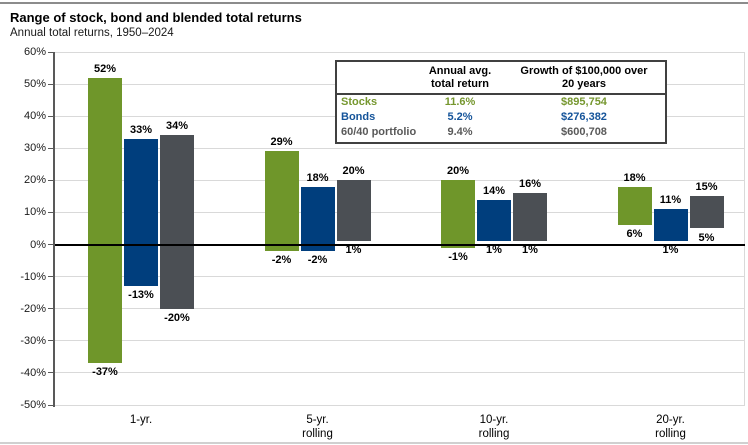 The image size is (748, 445). I want to click on bar-60-40-portfolio-10-yr, so click(530, 217).